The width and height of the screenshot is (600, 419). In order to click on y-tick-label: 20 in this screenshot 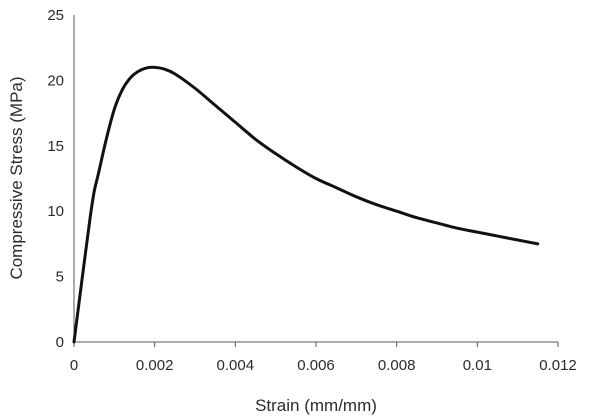, I will do `click(55, 80)`.